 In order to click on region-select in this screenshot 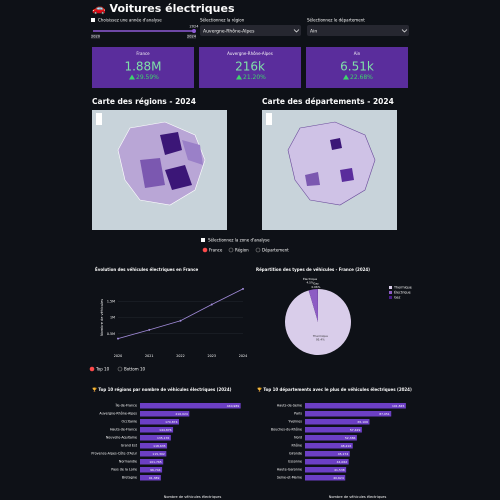, I will do `click(250, 30)`.